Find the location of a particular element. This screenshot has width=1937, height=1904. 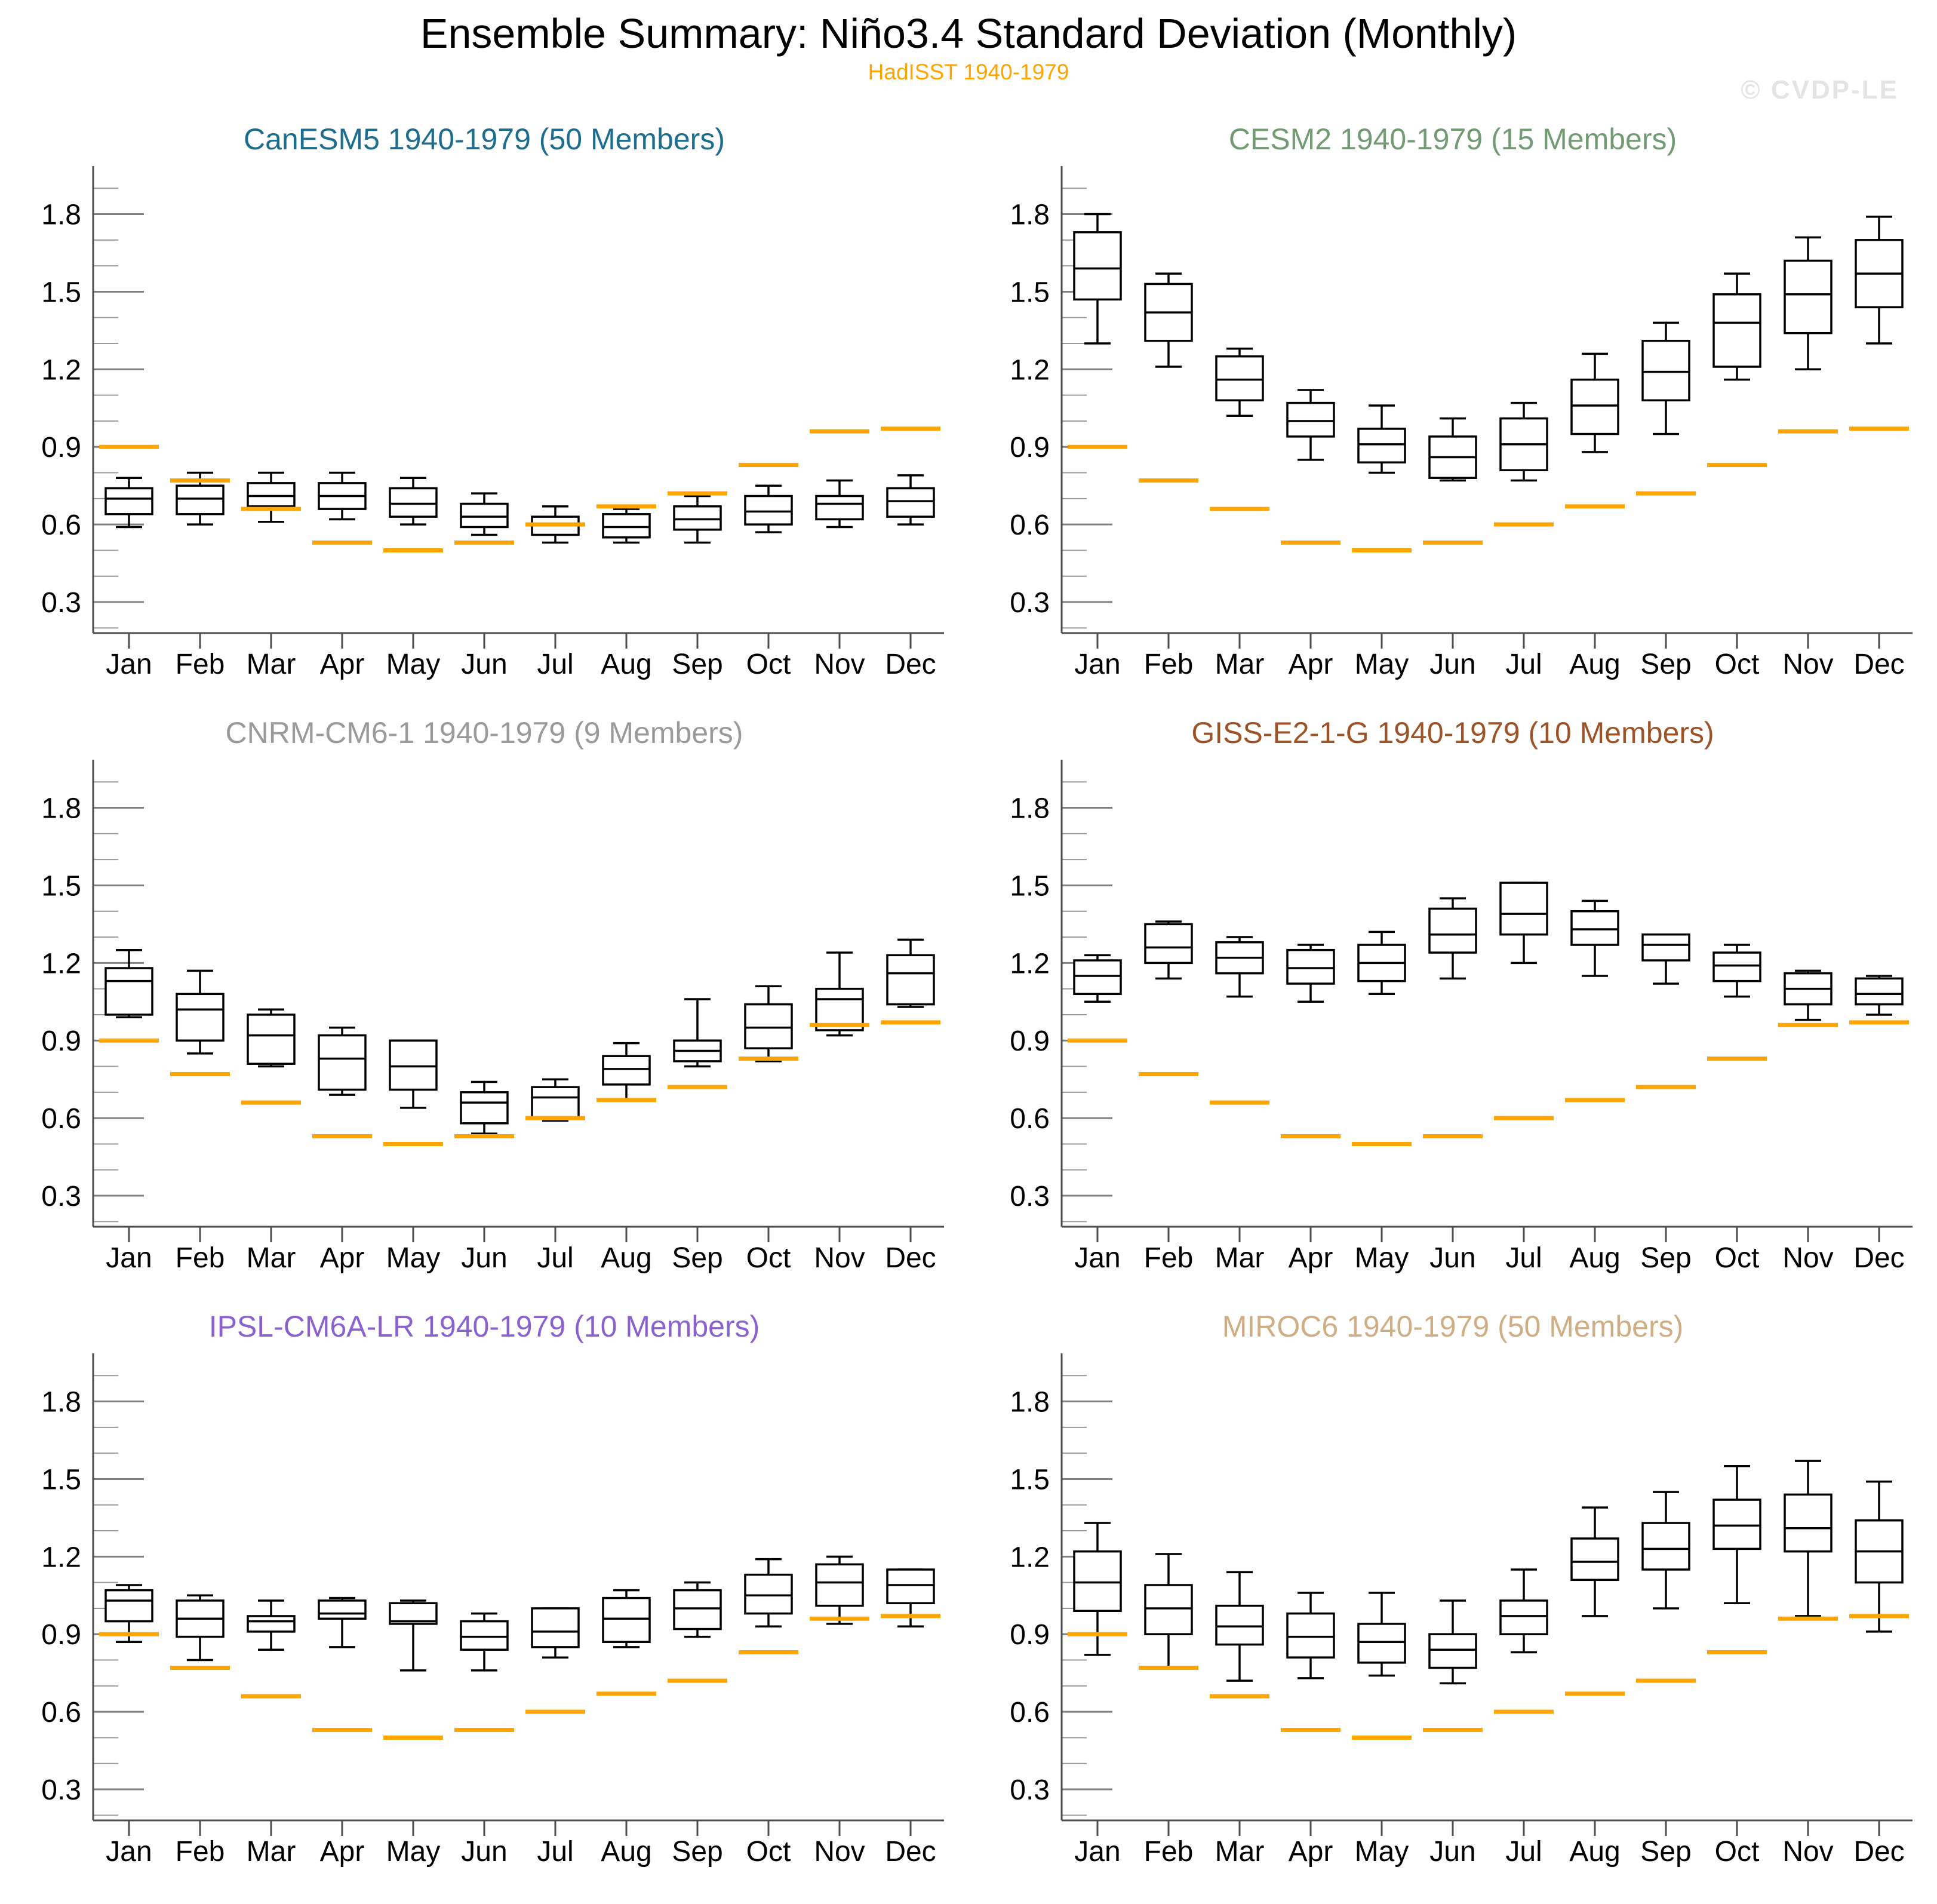

box-dec is located at coordinates (910, 1586).